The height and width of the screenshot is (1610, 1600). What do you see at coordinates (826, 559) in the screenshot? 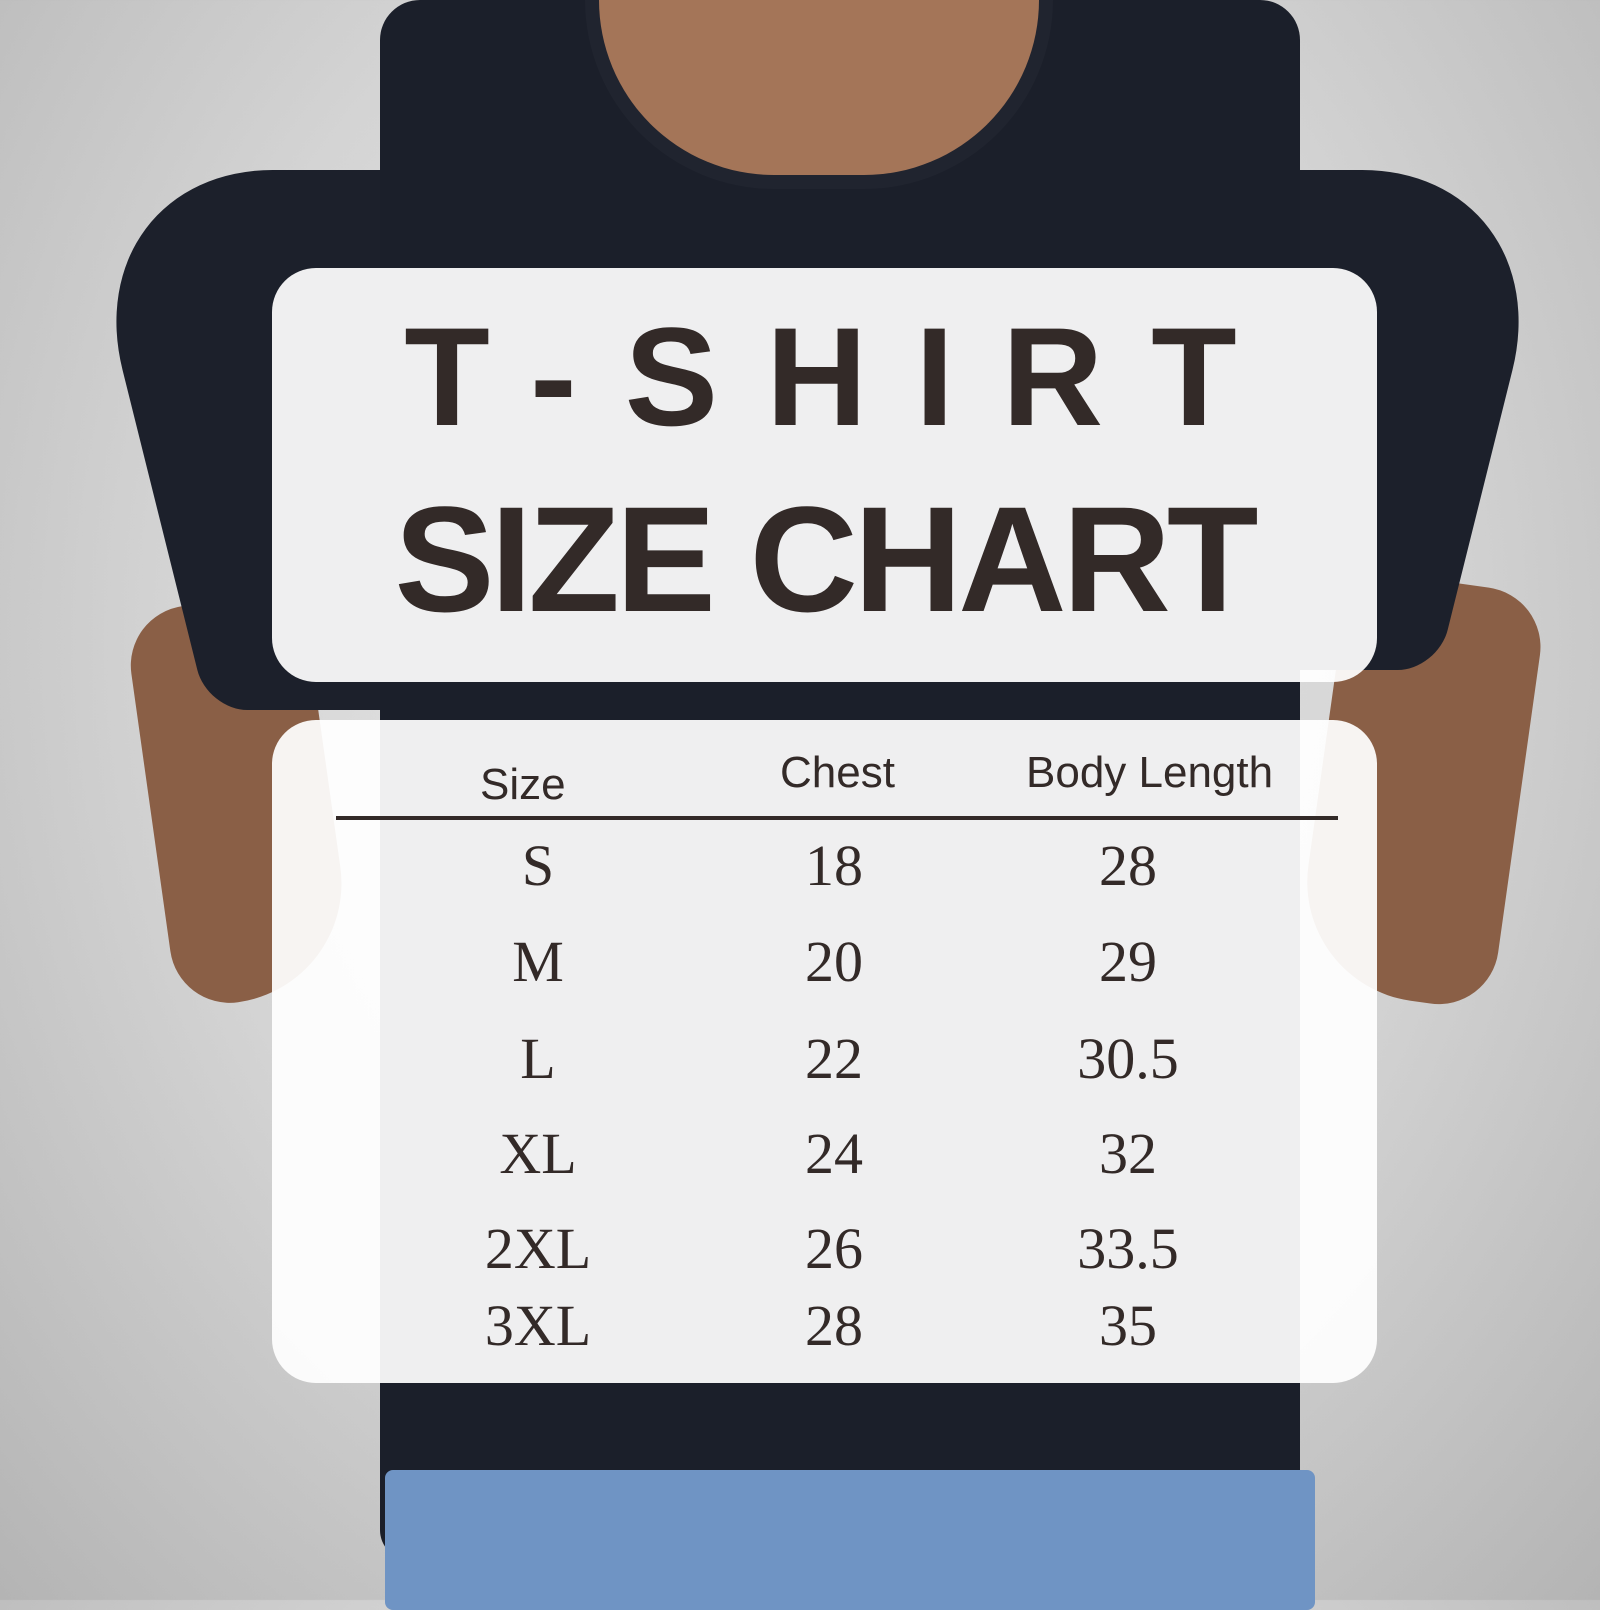
I see `title-line-2: SIZE CHART` at bounding box center [826, 559].